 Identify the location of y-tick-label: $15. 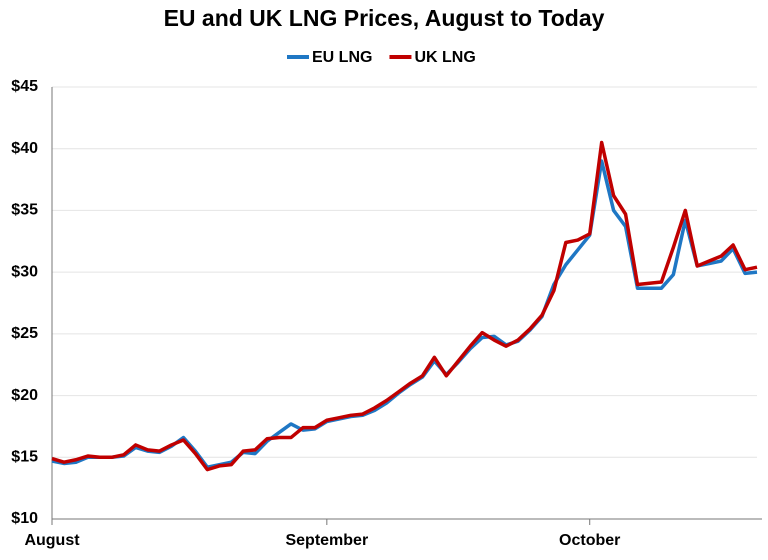
(24, 457).